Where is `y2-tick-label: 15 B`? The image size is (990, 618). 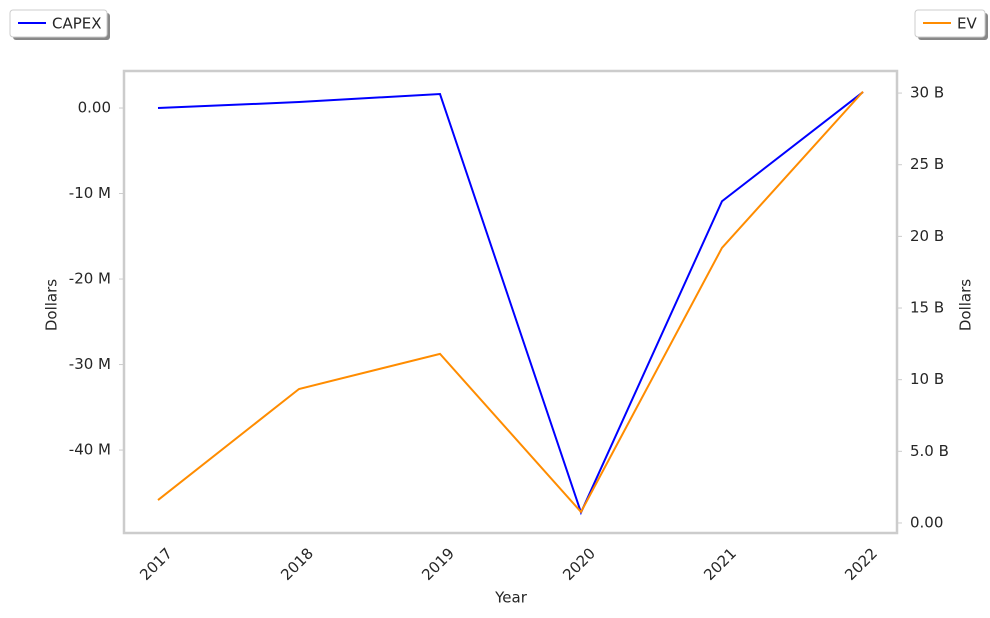
y2-tick-label: 15 B is located at coordinates (927, 308).